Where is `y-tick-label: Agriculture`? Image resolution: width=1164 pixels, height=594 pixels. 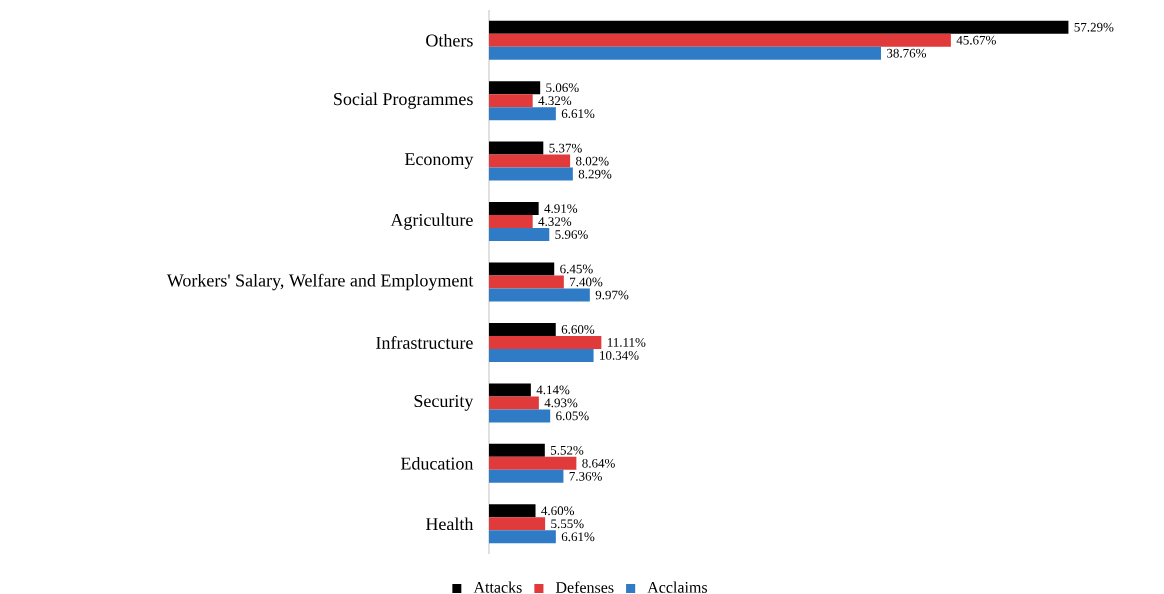 y-tick-label: Agriculture is located at coordinates (431, 221).